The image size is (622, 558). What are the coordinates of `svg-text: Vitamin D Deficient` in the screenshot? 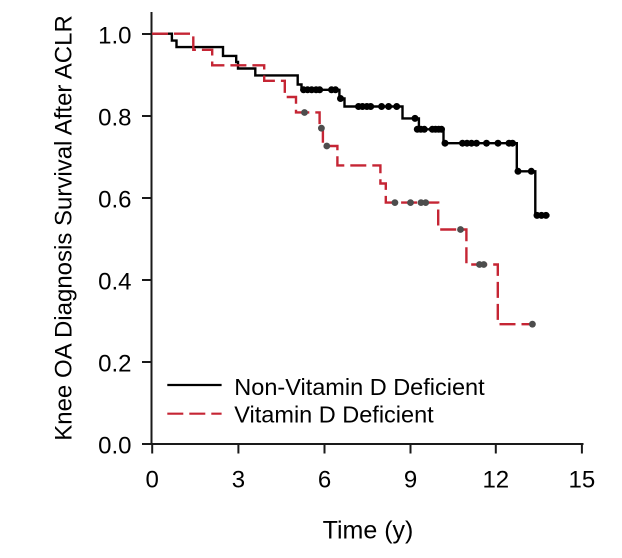 It's located at (334, 414).